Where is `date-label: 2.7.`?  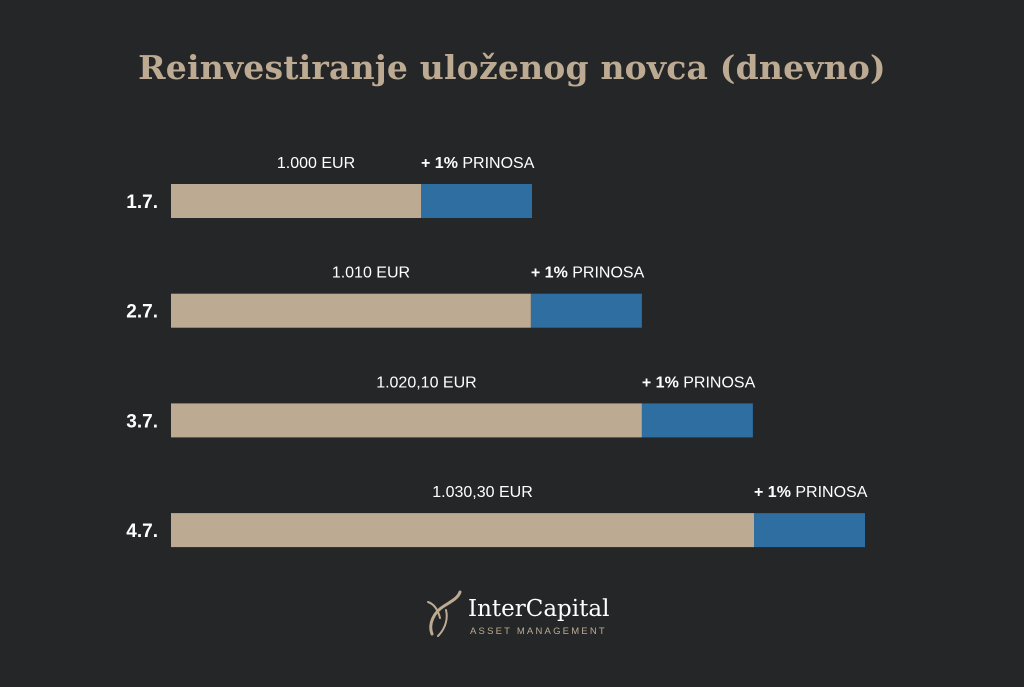 date-label: 2.7. is located at coordinates (142, 312).